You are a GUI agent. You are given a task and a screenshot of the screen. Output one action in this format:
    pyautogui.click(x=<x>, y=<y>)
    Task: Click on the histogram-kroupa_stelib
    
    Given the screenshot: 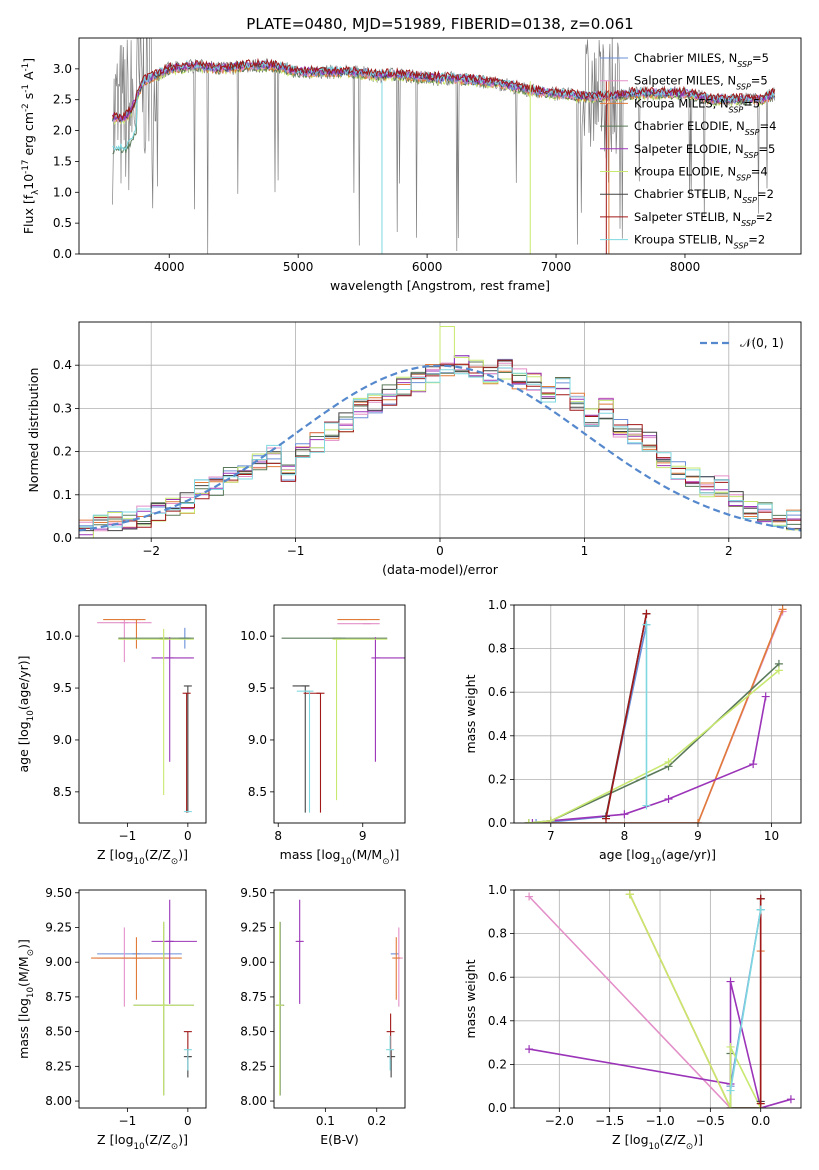 What is the action you would take?
    pyautogui.click(x=440, y=447)
    